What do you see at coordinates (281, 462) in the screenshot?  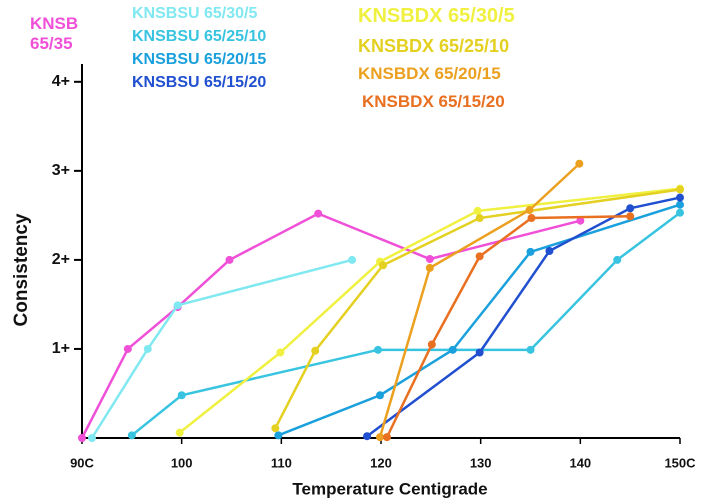 I see `x-tick-label: 110` at bounding box center [281, 462].